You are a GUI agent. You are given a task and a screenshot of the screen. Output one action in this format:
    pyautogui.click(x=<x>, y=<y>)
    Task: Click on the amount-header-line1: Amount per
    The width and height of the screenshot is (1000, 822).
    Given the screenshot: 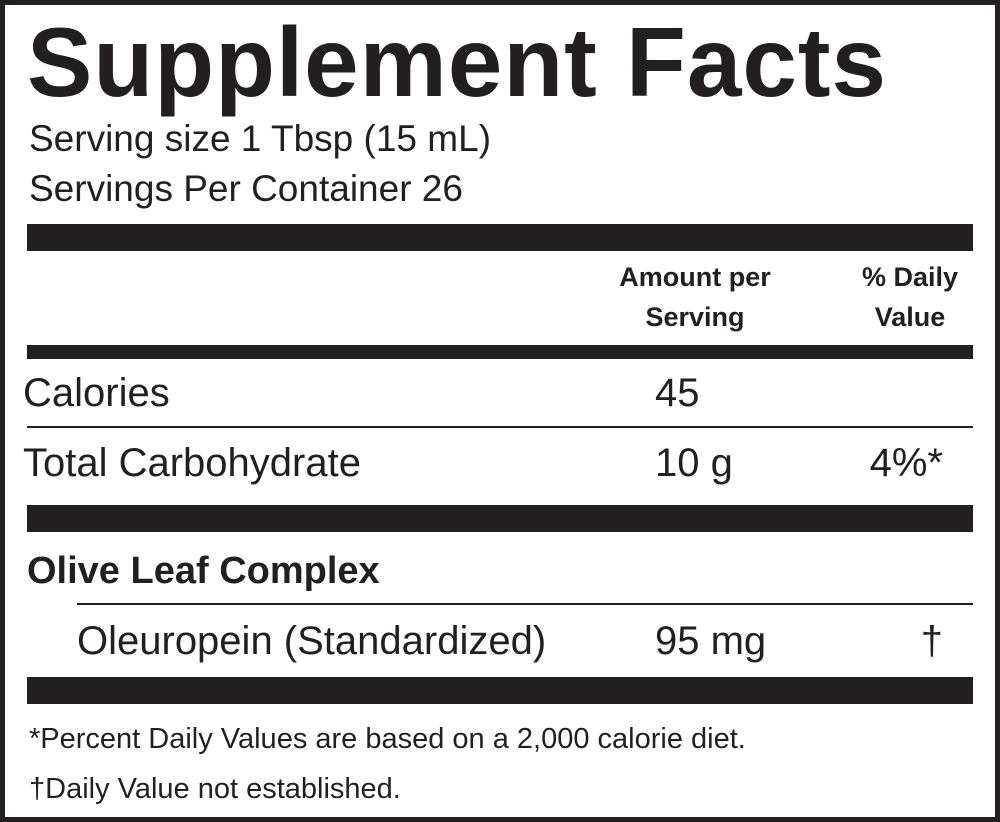 What is the action you would take?
    pyautogui.click(x=695, y=277)
    